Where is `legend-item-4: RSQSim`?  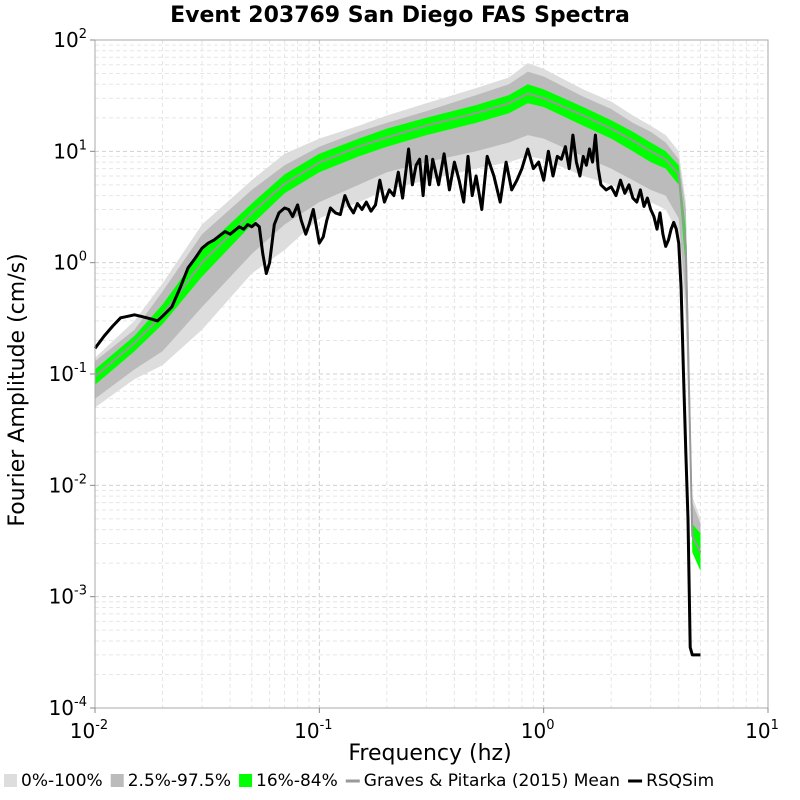 legend-item-4: RSQSim is located at coordinates (671, 781).